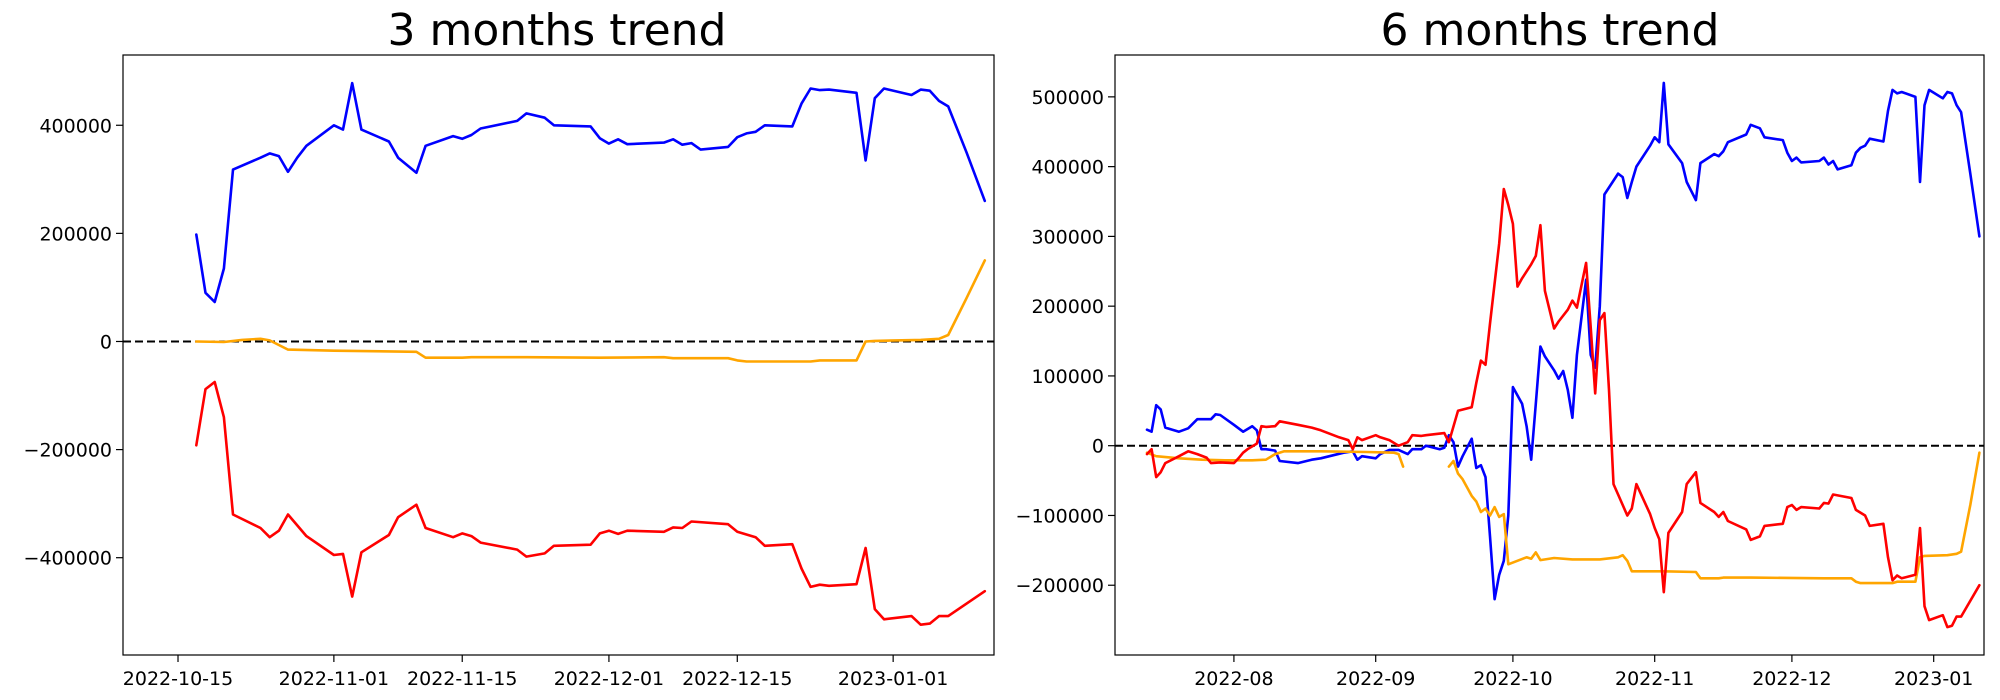 This screenshot has width=2000, height=700. What do you see at coordinates (178, 679) in the screenshot?
I see `x-tick-label: 2022-10-15` at bounding box center [178, 679].